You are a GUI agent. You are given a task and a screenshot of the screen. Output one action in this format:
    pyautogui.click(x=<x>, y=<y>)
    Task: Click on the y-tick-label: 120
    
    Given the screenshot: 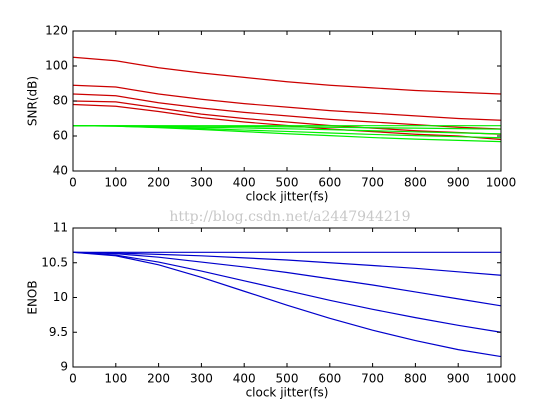 What is the action you would take?
    pyautogui.click(x=56, y=31)
    